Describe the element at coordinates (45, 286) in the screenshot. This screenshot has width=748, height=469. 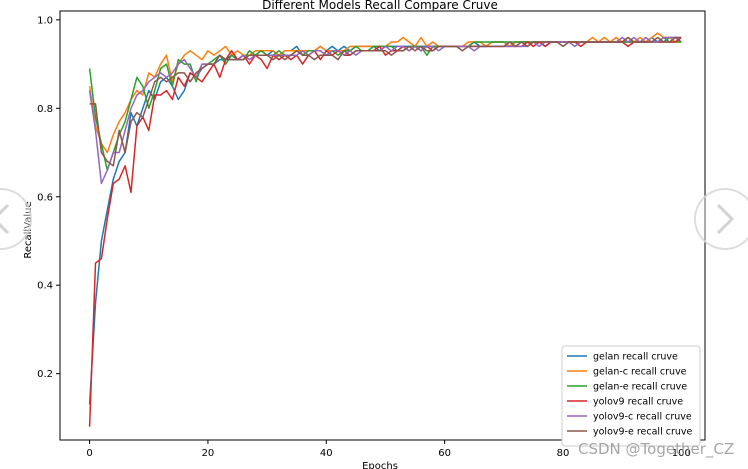
I see `y-tick-label: 0.4` at that location.